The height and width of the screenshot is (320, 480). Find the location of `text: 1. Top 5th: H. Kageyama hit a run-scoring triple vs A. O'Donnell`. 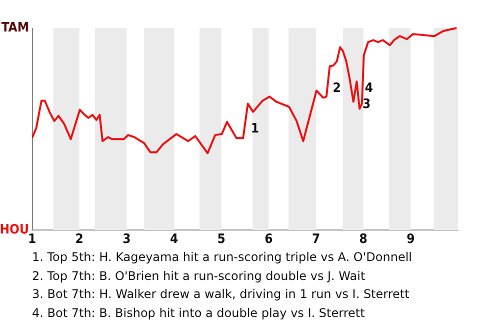

text: 1. Top 5th: H. Kageyama hit a run-scoring triple vs A. O'Donnell is located at coordinates (222, 257).